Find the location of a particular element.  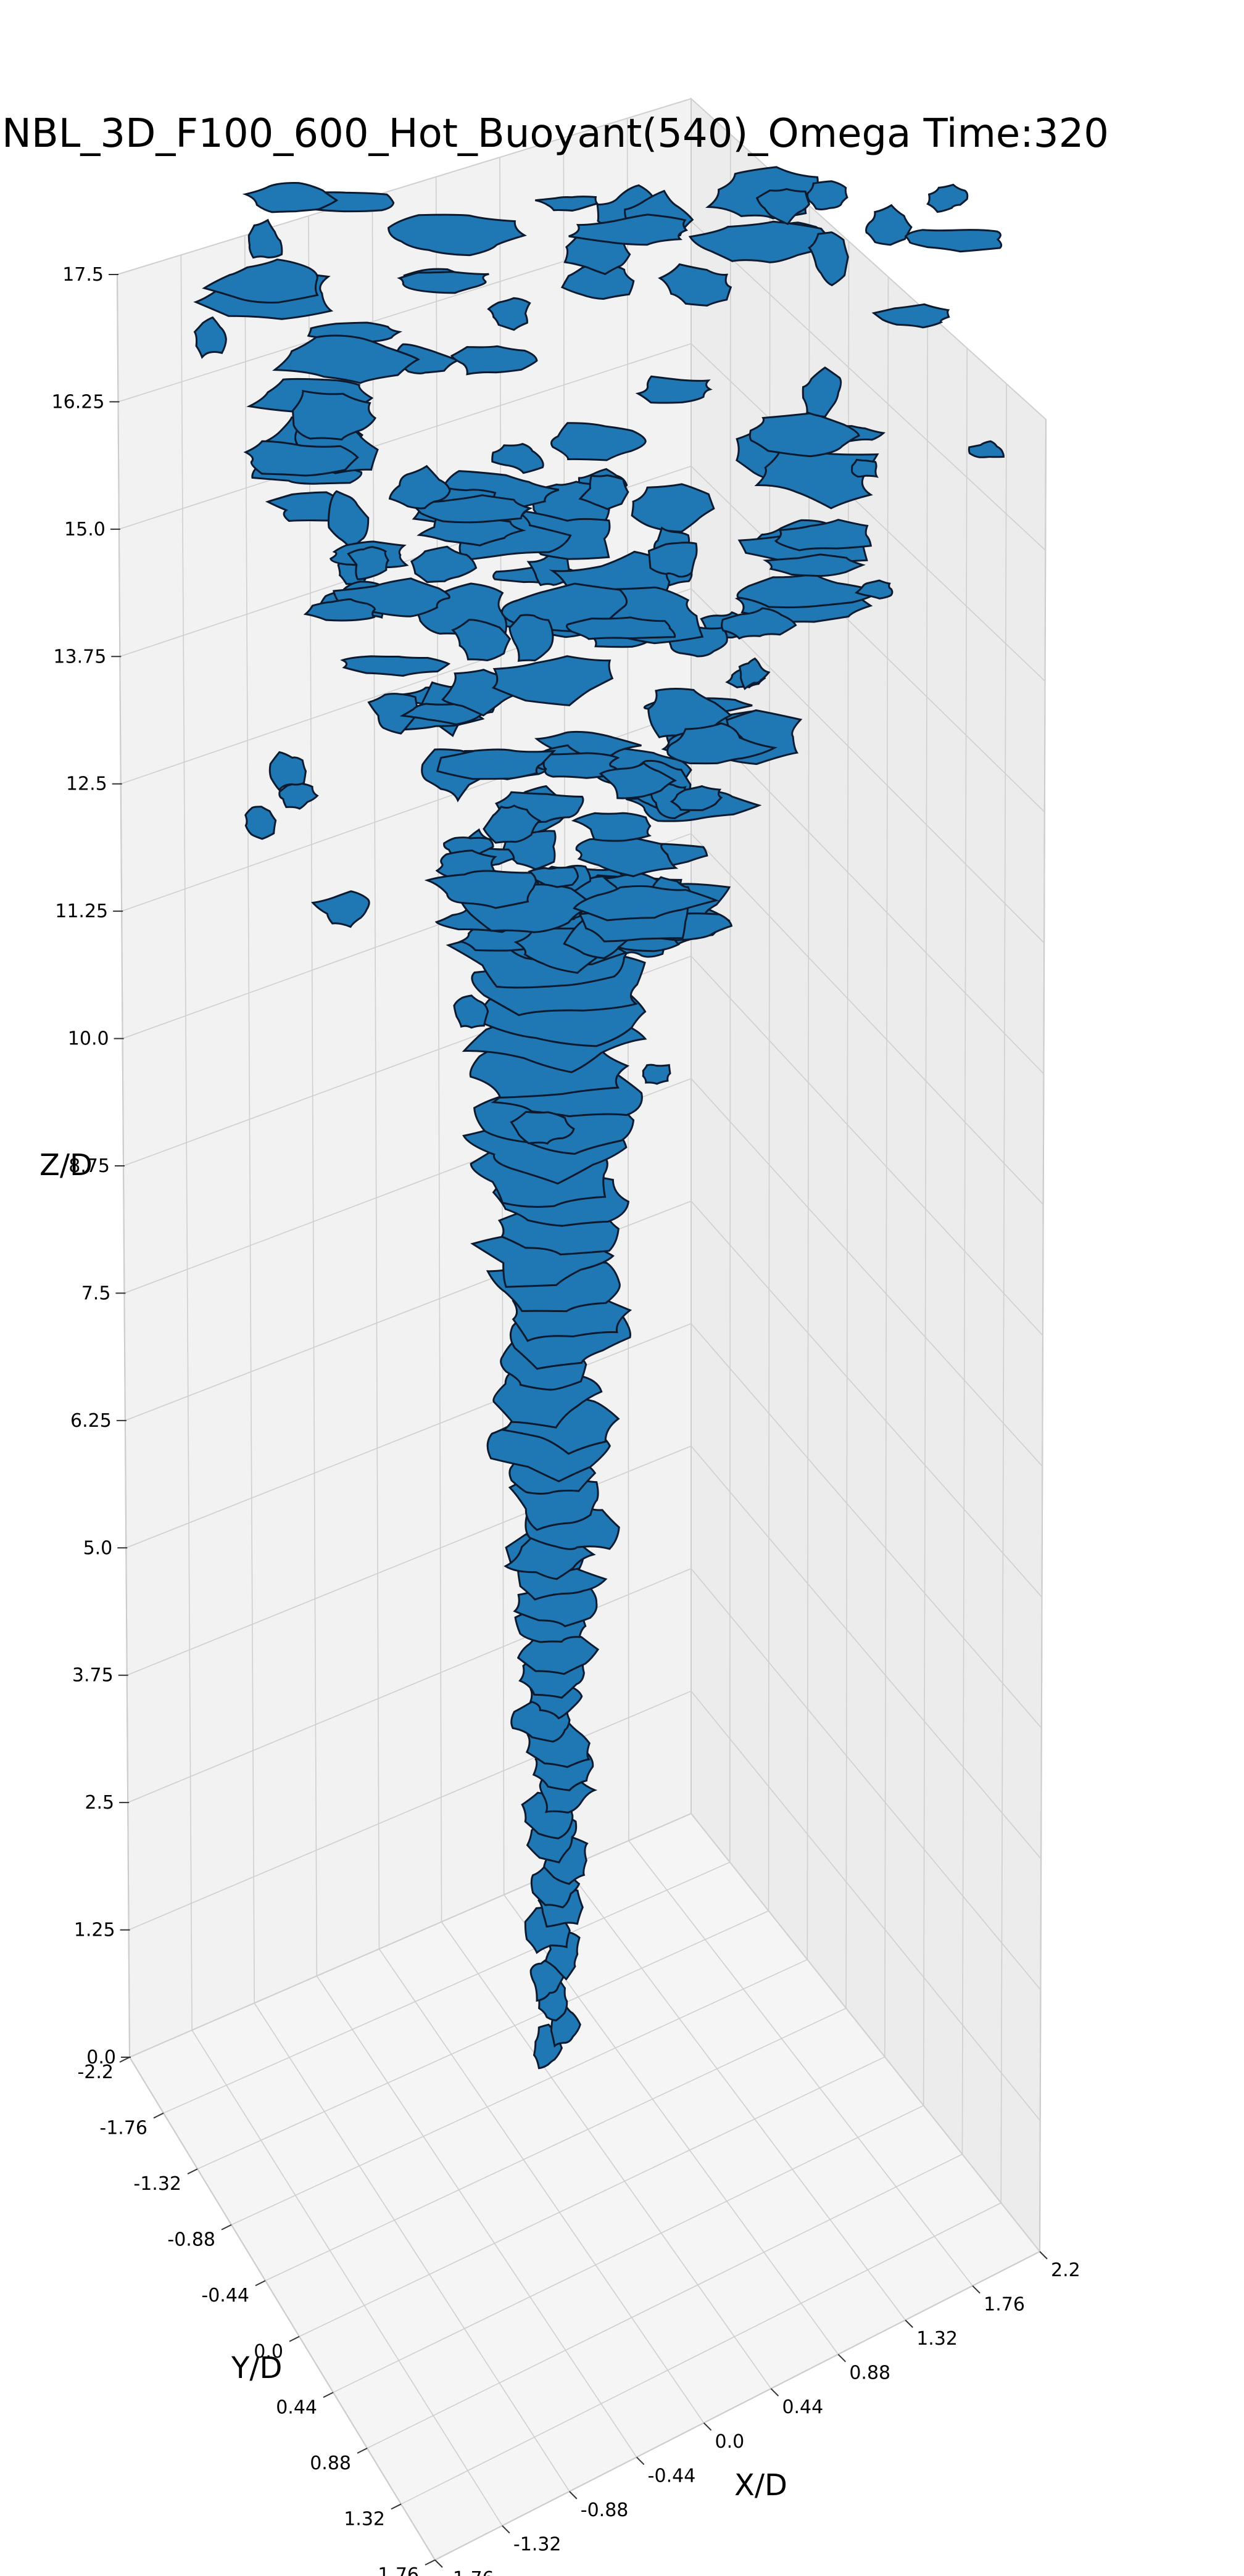

y-tick-label: -1.32 is located at coordinates (157, 2184).